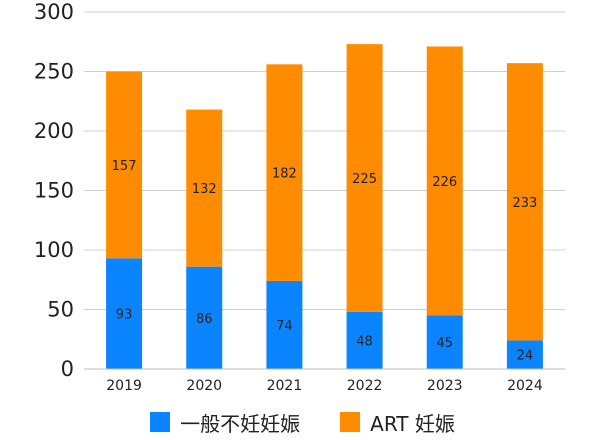  I want to click on y-tick-label: 100, so click(54, 250).